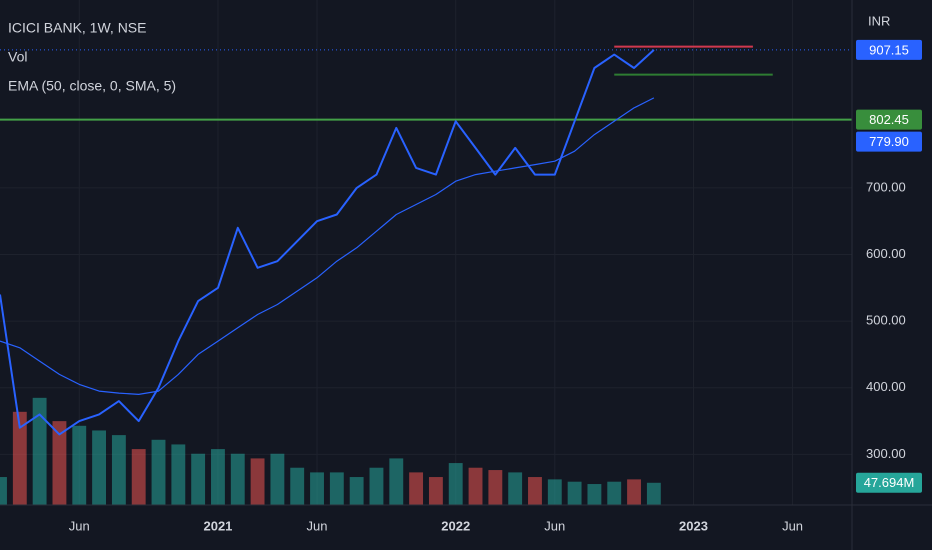 This screenshot has width=932, height=550. Describe the element at coordinates (92, 86) in the screenshot. I see `legend-ema: EMA (50, close, 0, SMA, 5)` at that location.